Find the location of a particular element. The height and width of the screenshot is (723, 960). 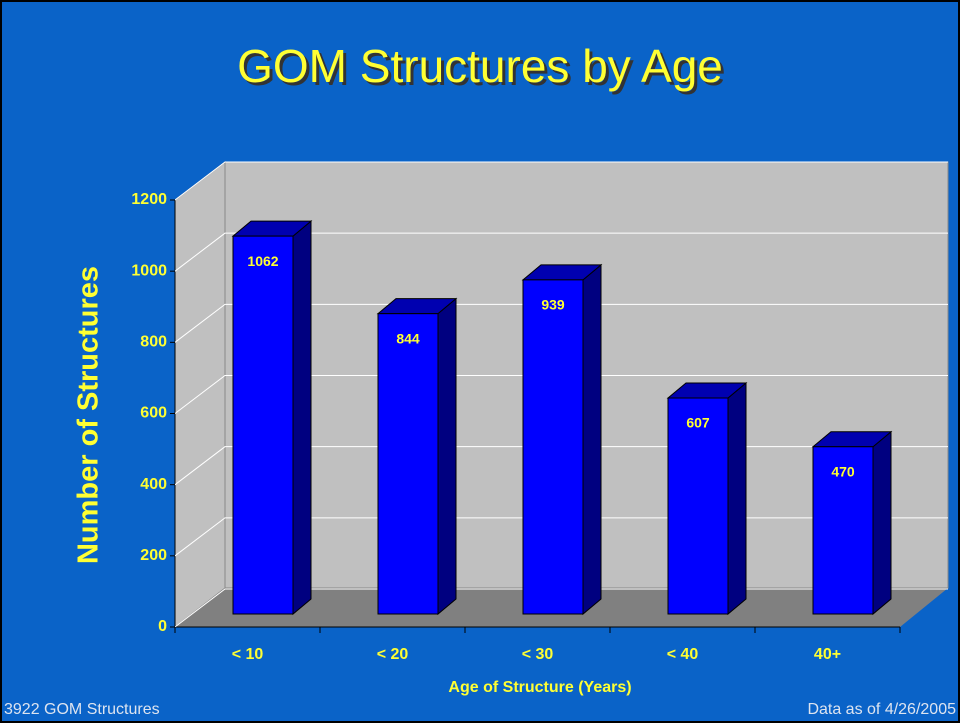

y-tick-label: 1000 is located at coordinates (149, 270).